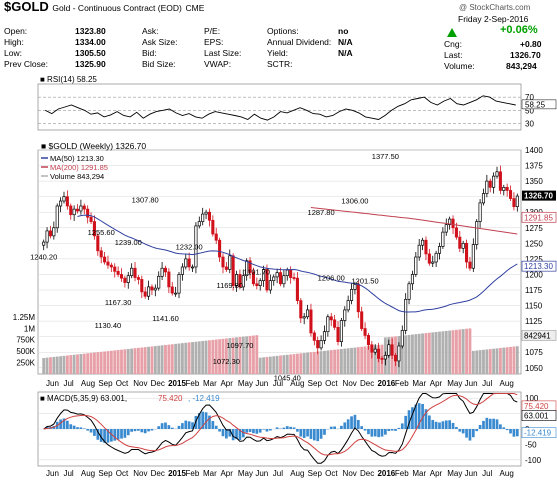 This screenshot has height=480, width=557. Describe the element at coordinates (414, 221) in the screenshot. I see `ma200-line` at that location.